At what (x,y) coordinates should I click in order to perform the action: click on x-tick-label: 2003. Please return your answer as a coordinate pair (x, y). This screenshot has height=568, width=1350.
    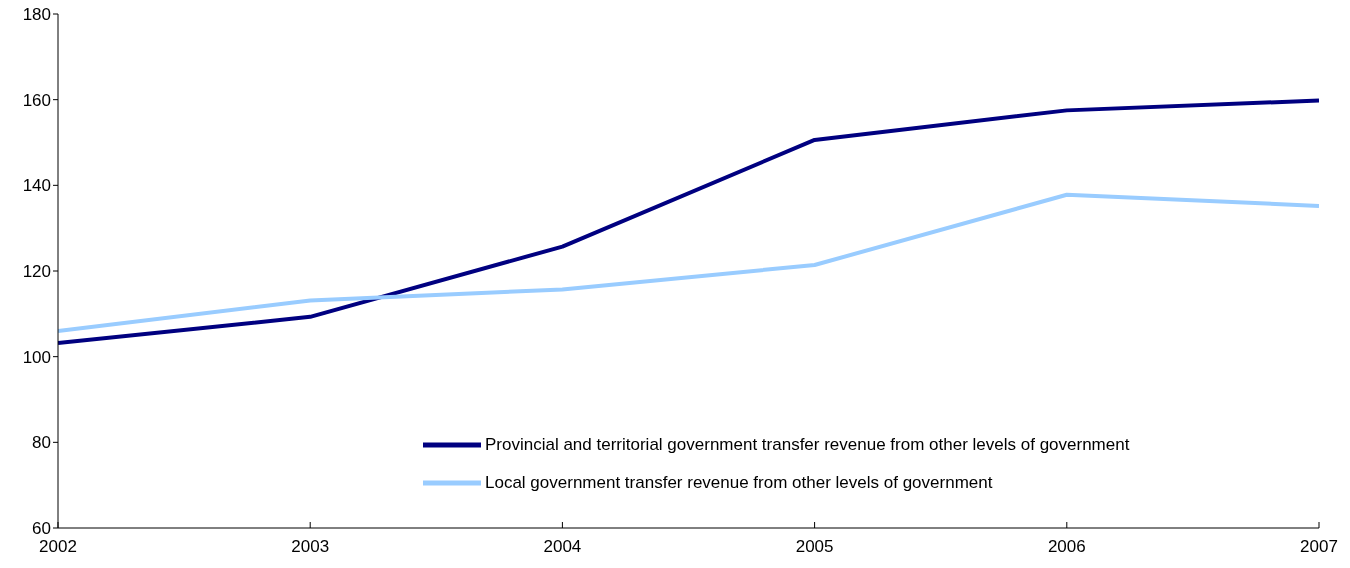
    Looking at the image, I should click on (310, 547).